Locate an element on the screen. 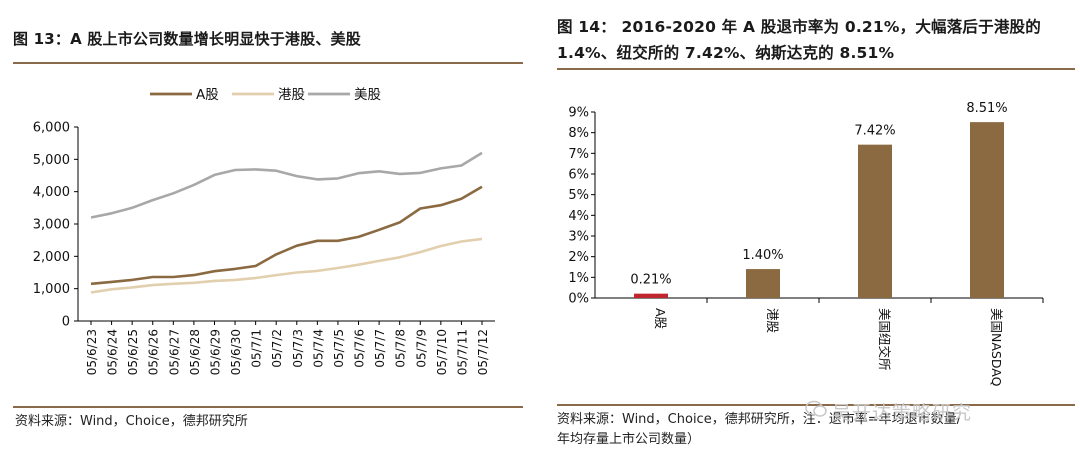 This screenshot has height=461, width=1080. y-tick-label: 0% is located at coordinates (578, 299).